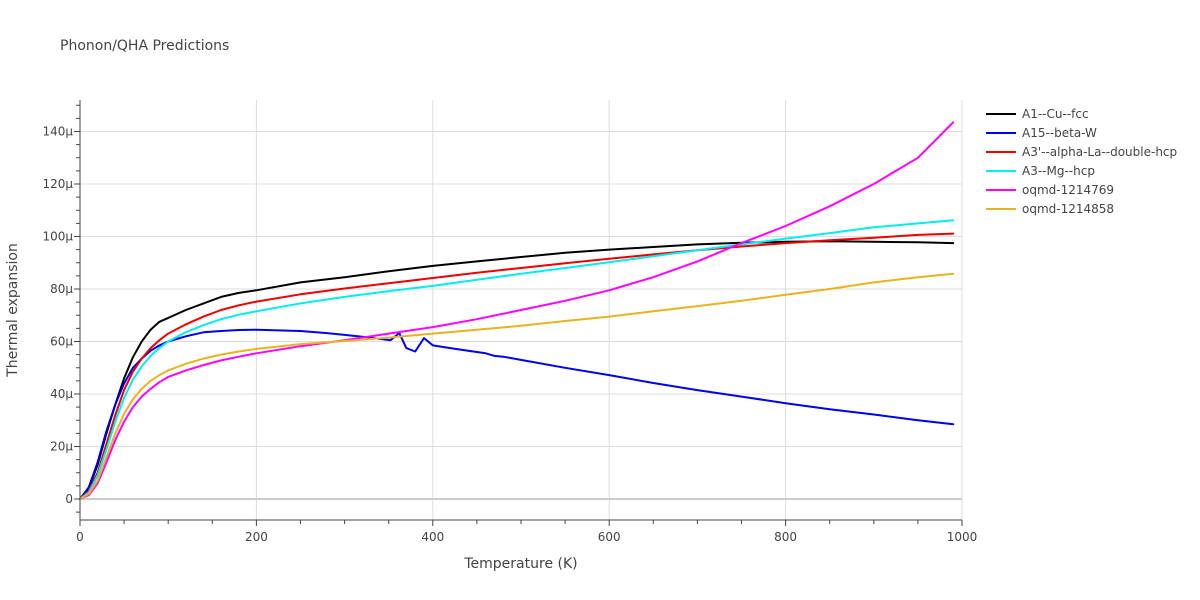 The width and height of the screenshot is (1200, 600). Describe the element at coordinates (1068, 190) in the screenshot. I see `legend-label: oqmd-1214769` at that location.